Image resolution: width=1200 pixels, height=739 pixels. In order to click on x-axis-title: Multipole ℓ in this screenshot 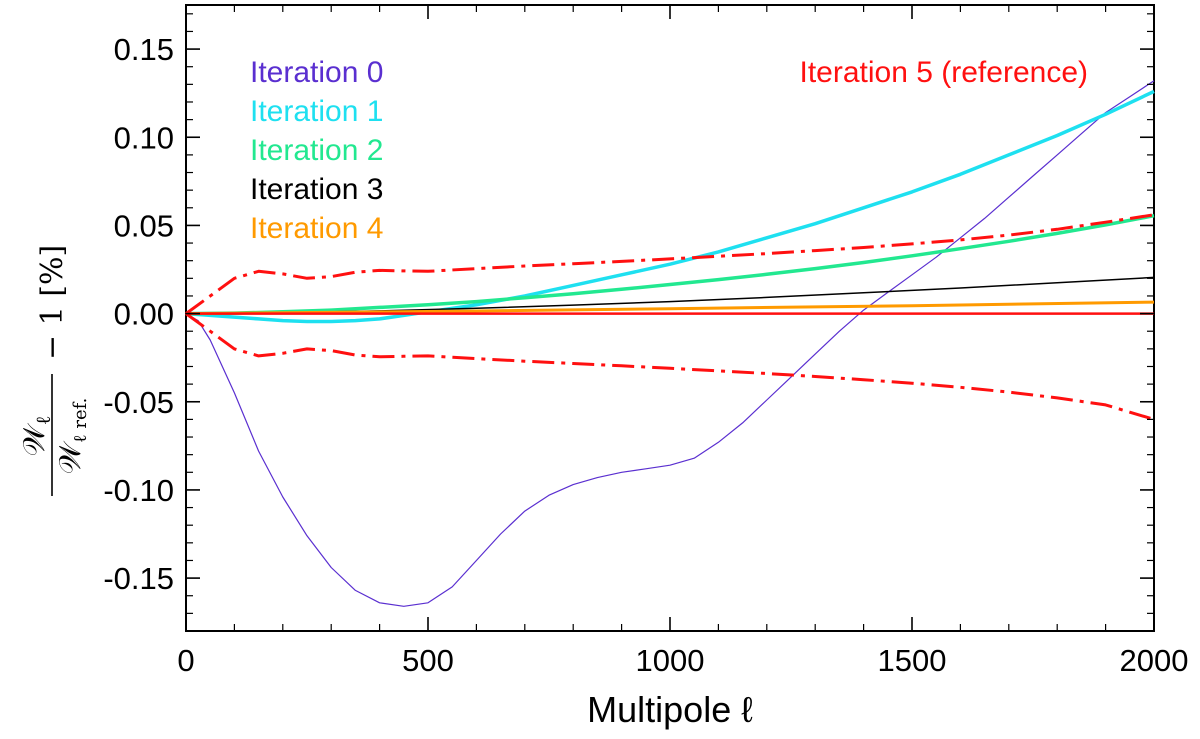, I will do `click(670, 709)`.